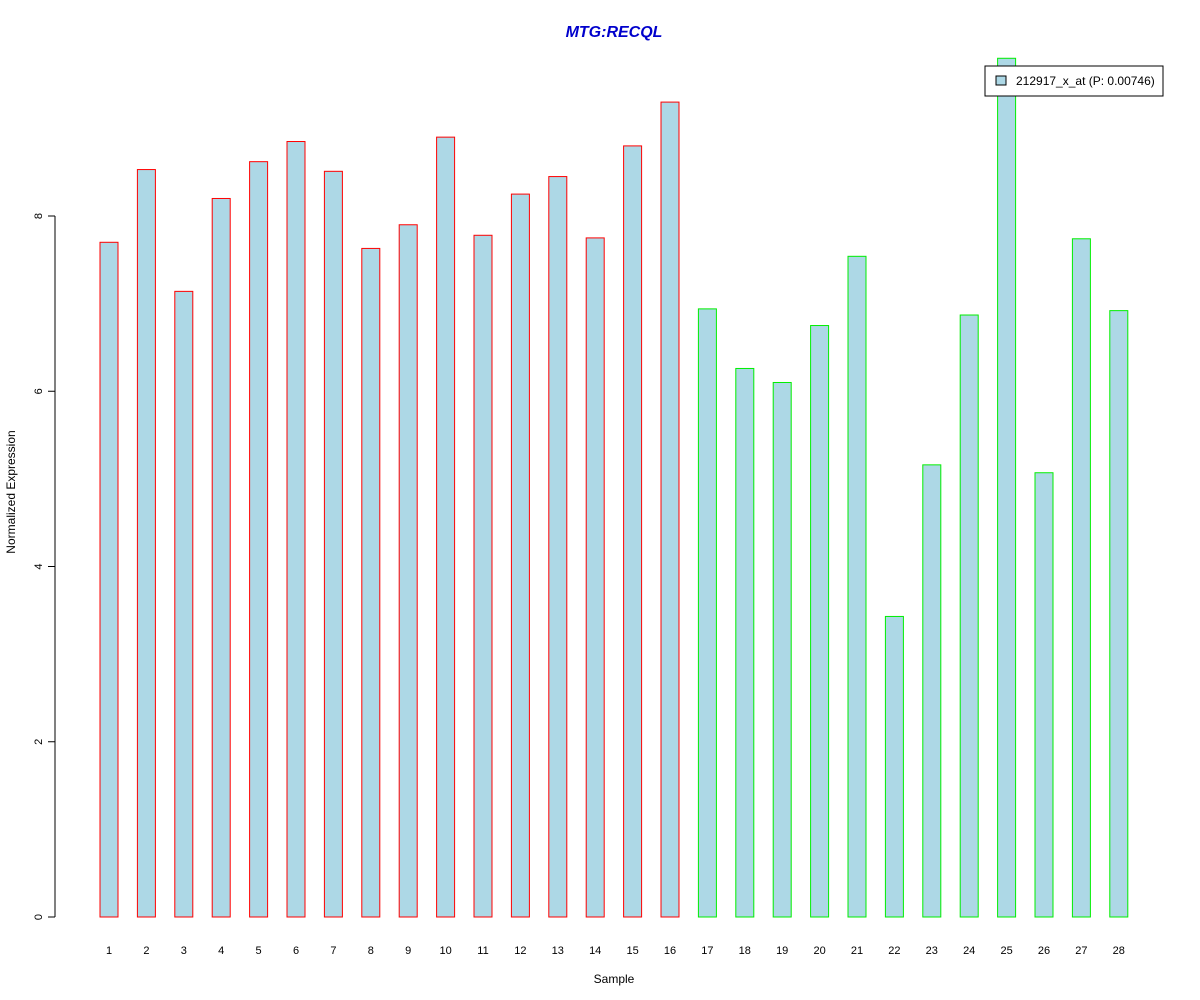 The height and width of the screenshot is (1000, 1200). Describe the element at coordinates (39, 742) in the screenshot. I see `y-tick-label: 2` at that location.